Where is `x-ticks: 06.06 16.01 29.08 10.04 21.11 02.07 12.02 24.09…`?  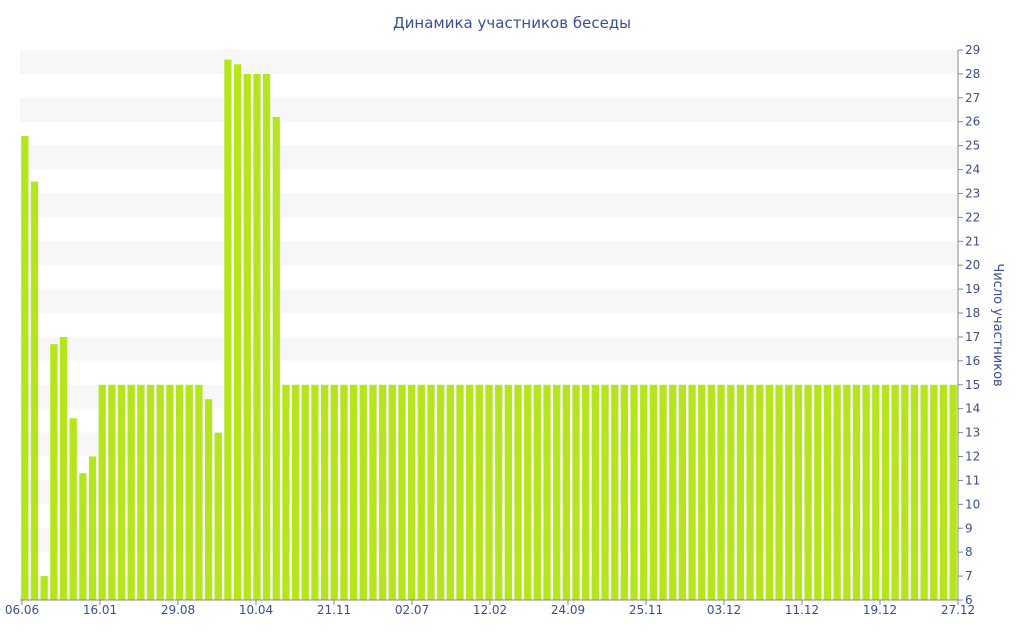
x-ticks: 06.06 16.01 29.08 10.04 21.11 02.07 12.02 24.09… is located at coordinates (490, 608).